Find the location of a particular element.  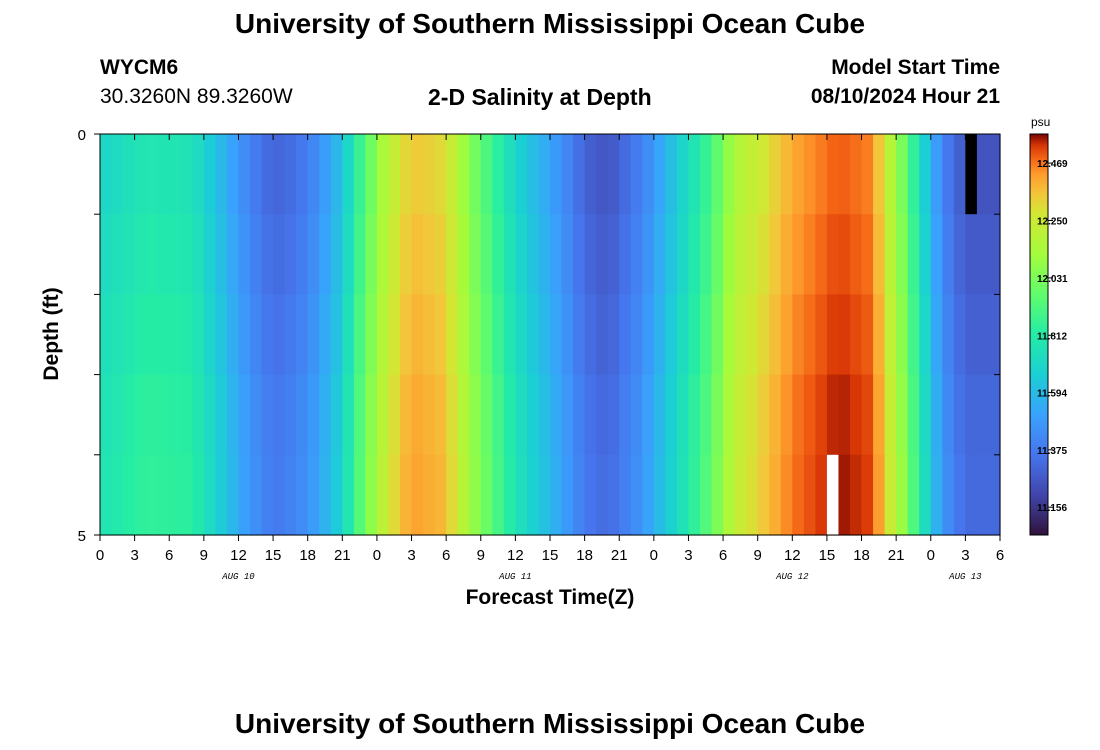

x-tick-label: 0 is located at coordinates (377, 555).